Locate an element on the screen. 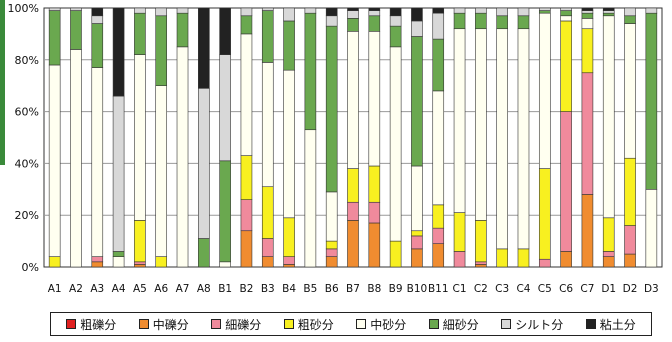  legend-label: 粗砂分 is located at coordinates (315, 324).